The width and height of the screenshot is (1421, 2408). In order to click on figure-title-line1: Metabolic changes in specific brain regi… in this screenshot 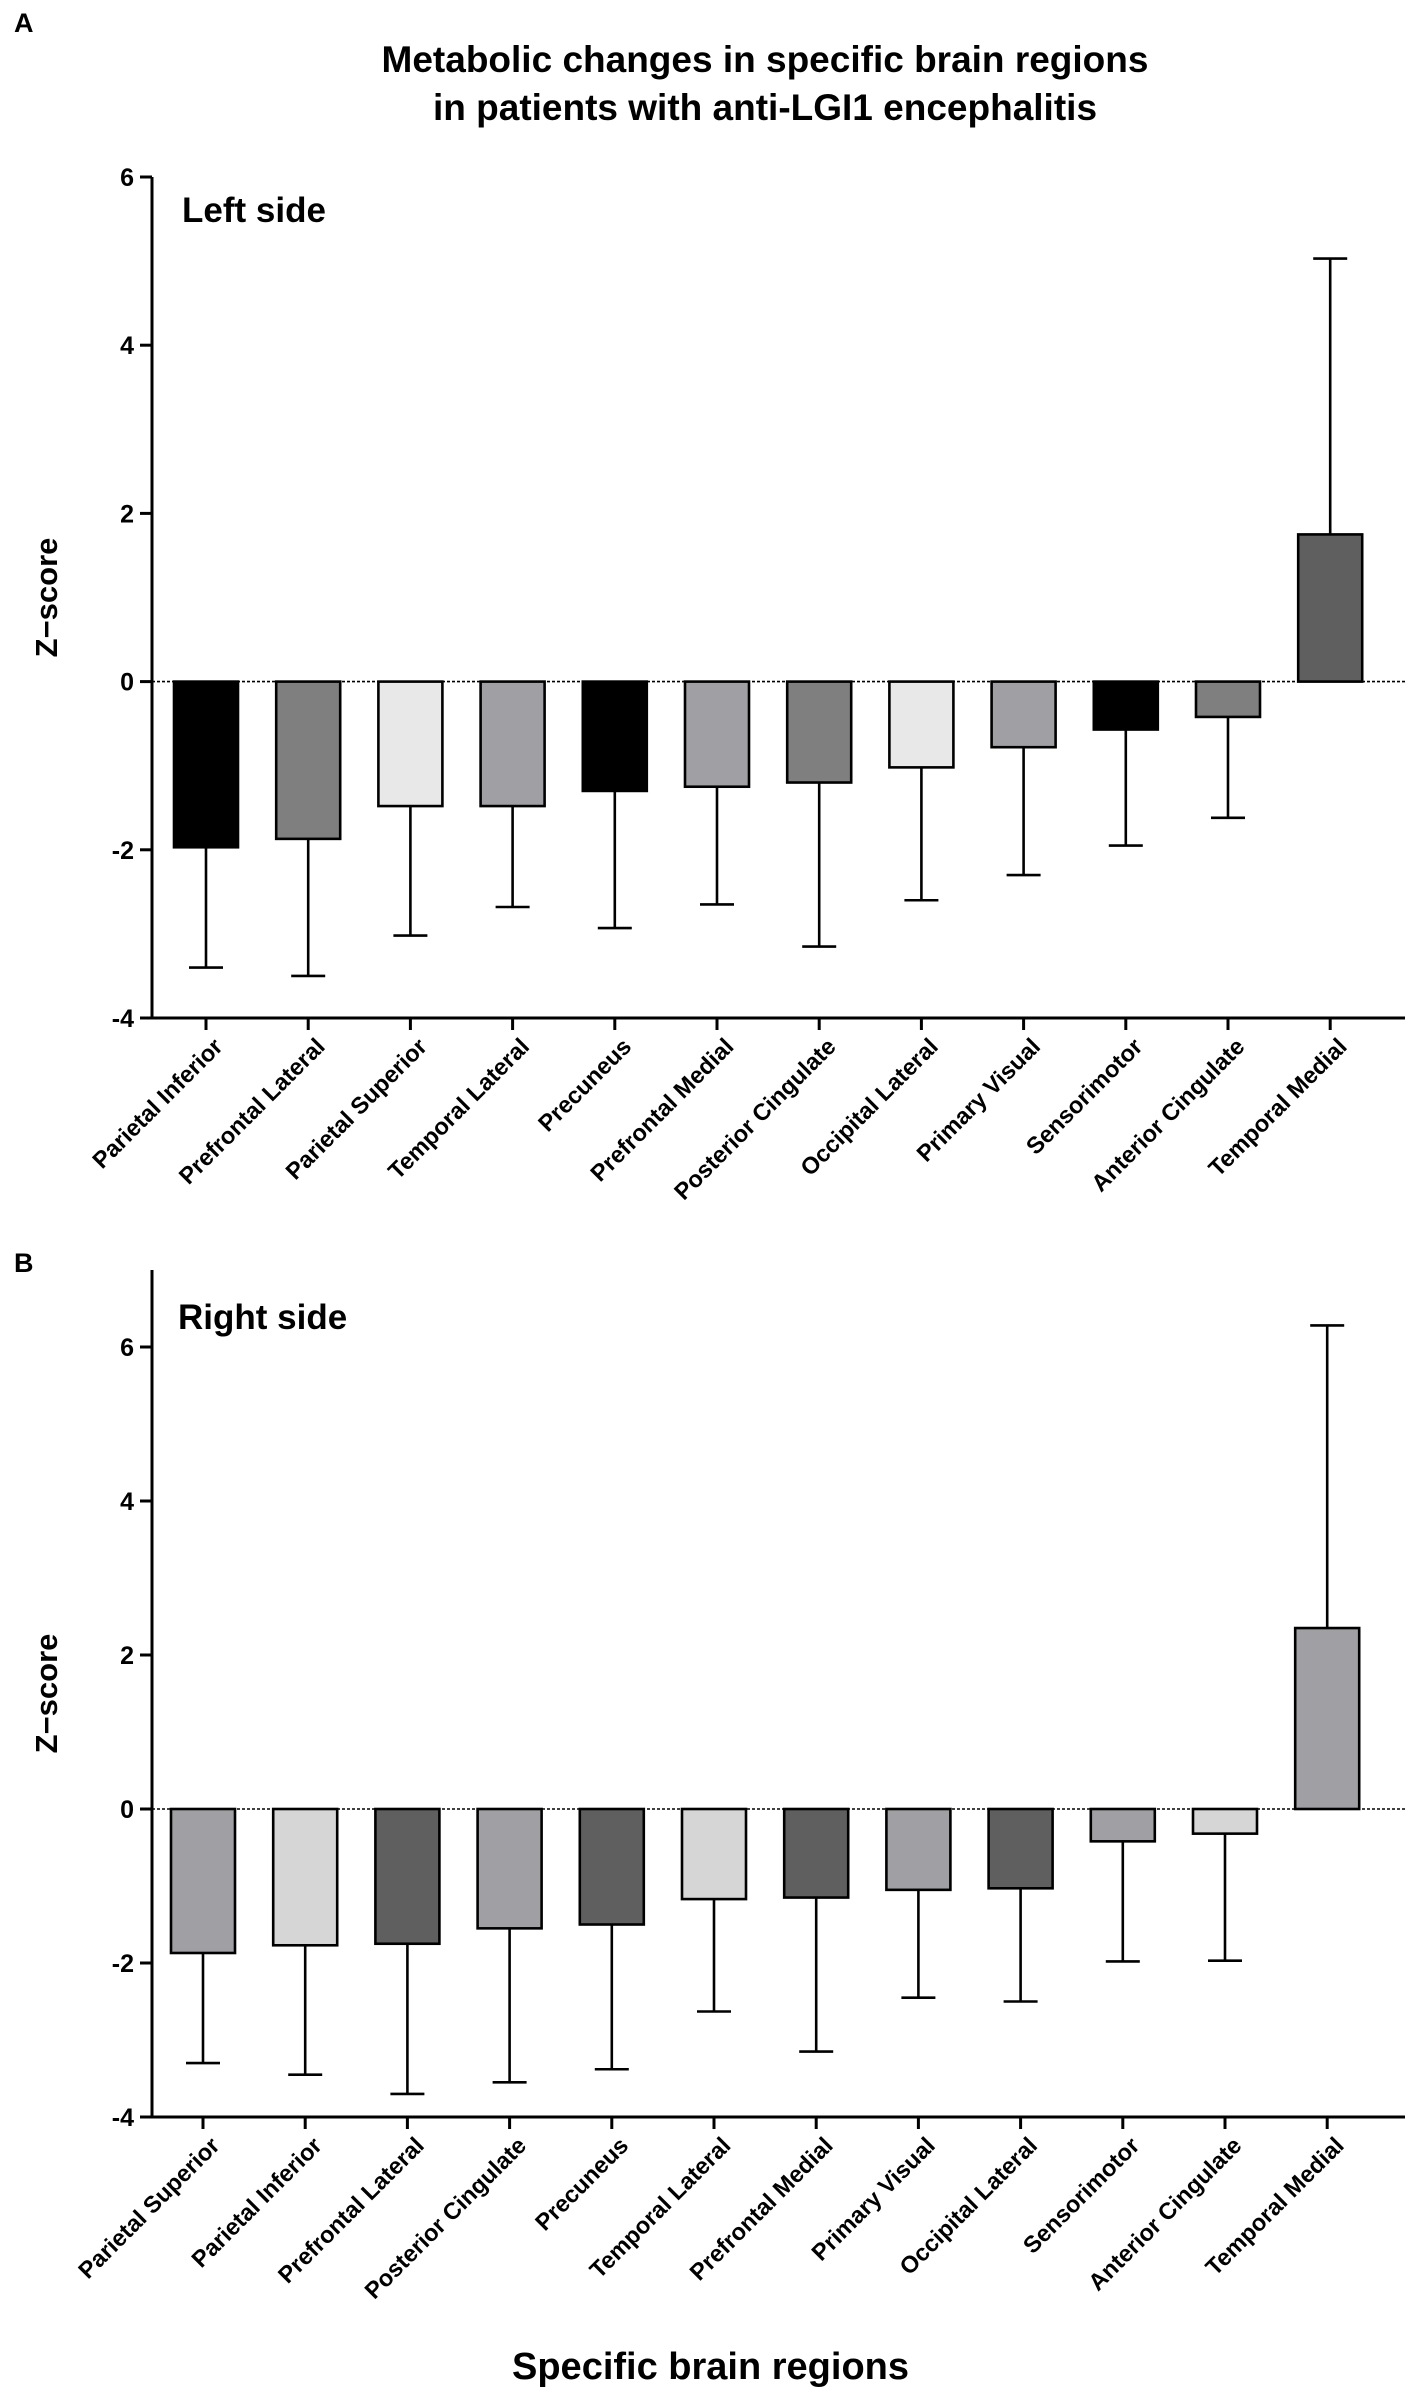, I will do `click(765, 59)`.